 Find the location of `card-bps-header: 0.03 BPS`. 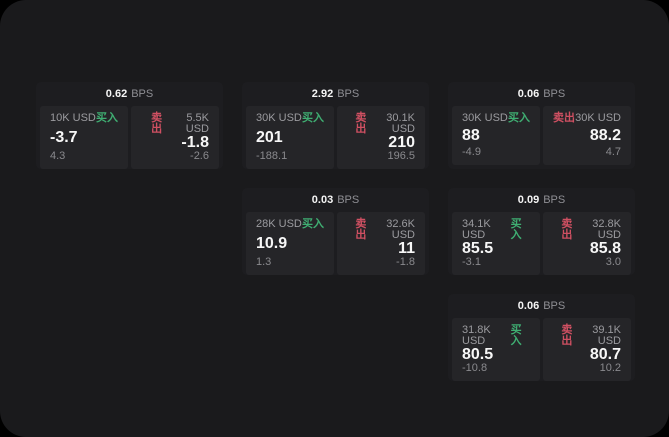

card-bps-header: 0.03 BPS is located at coordinates (335, 200).